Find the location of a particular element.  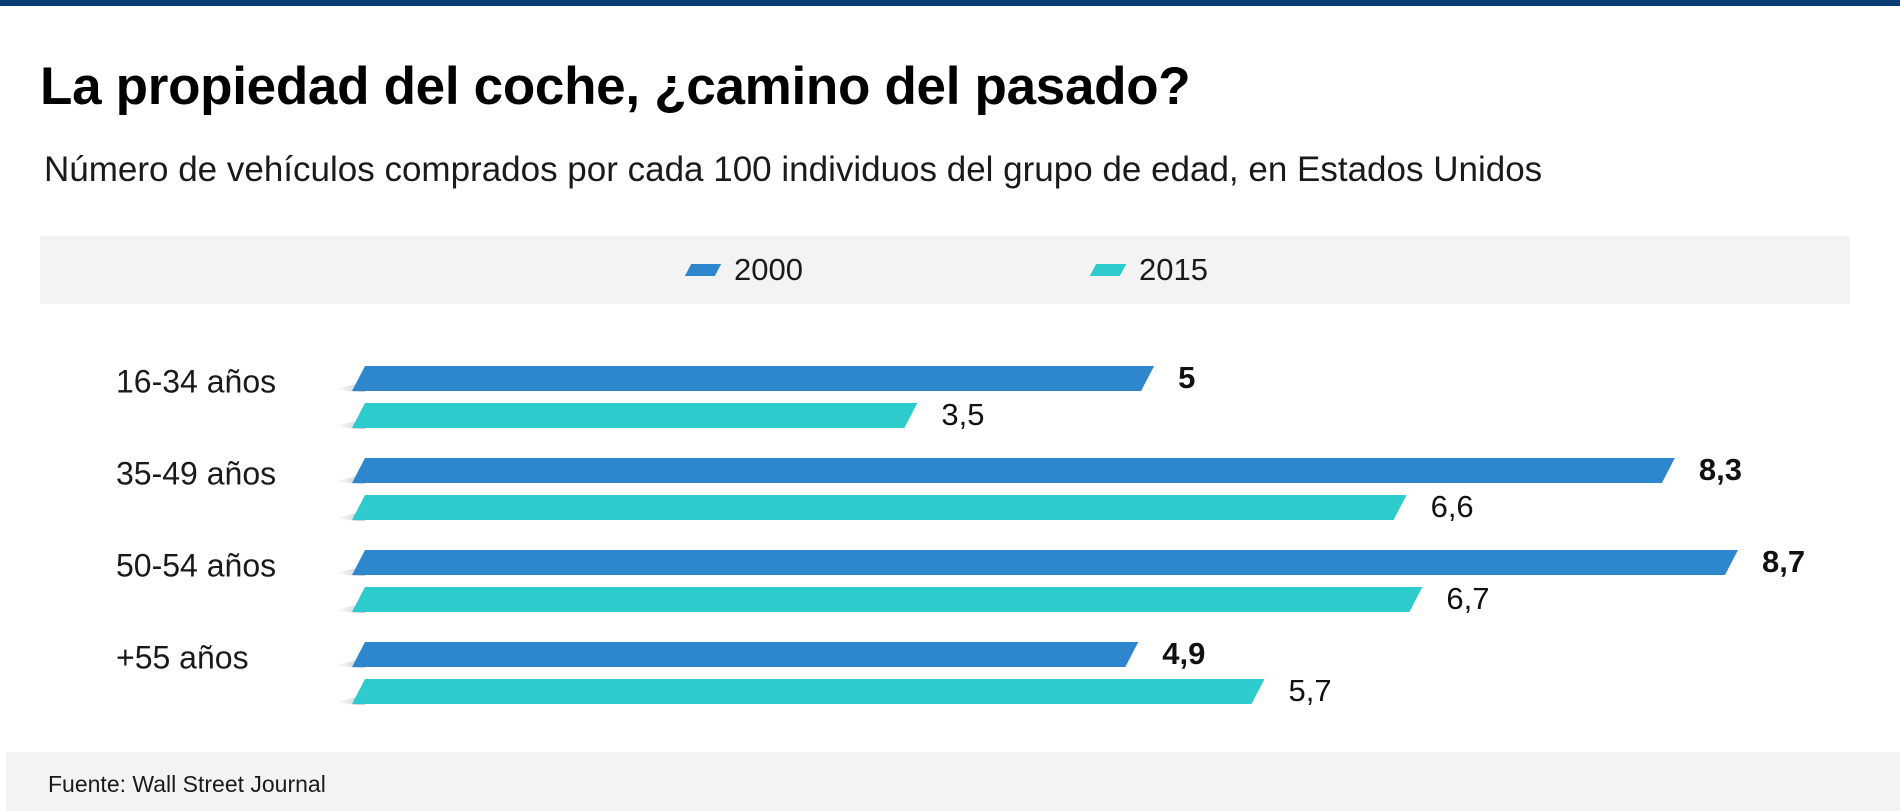

legend-swatch-2015 is located at coordinates (1108, 270).